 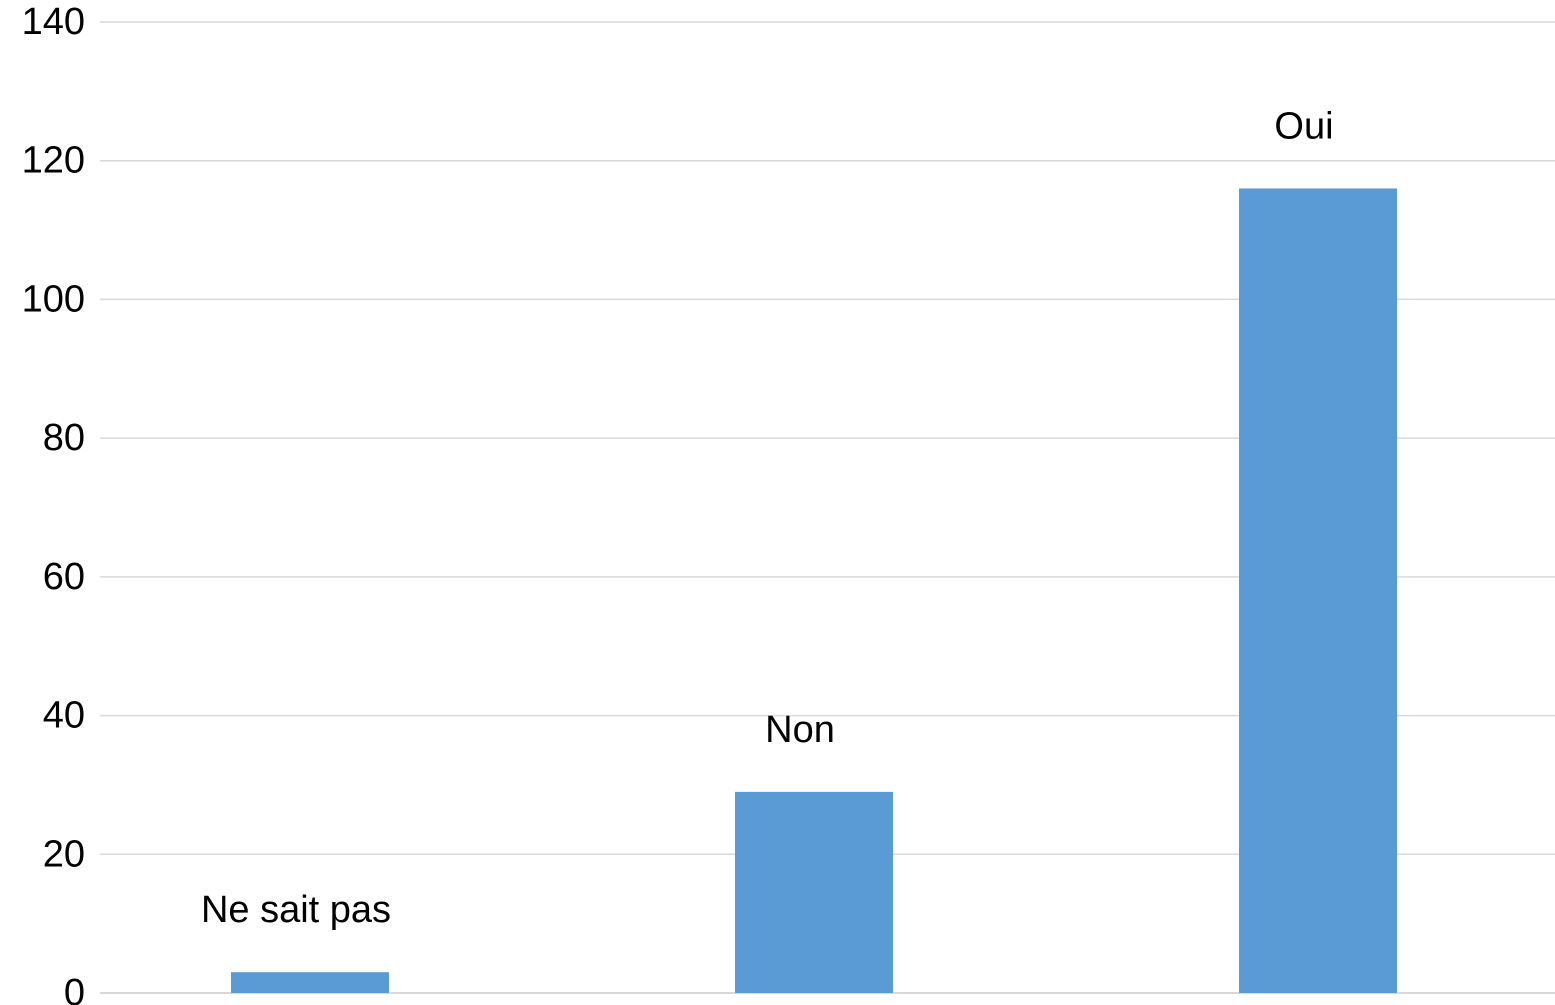 What do you see at coordinates (310, 982) in the screenshot?
I see `bar-ne-sait-pas` at bounding box center [310, 982].